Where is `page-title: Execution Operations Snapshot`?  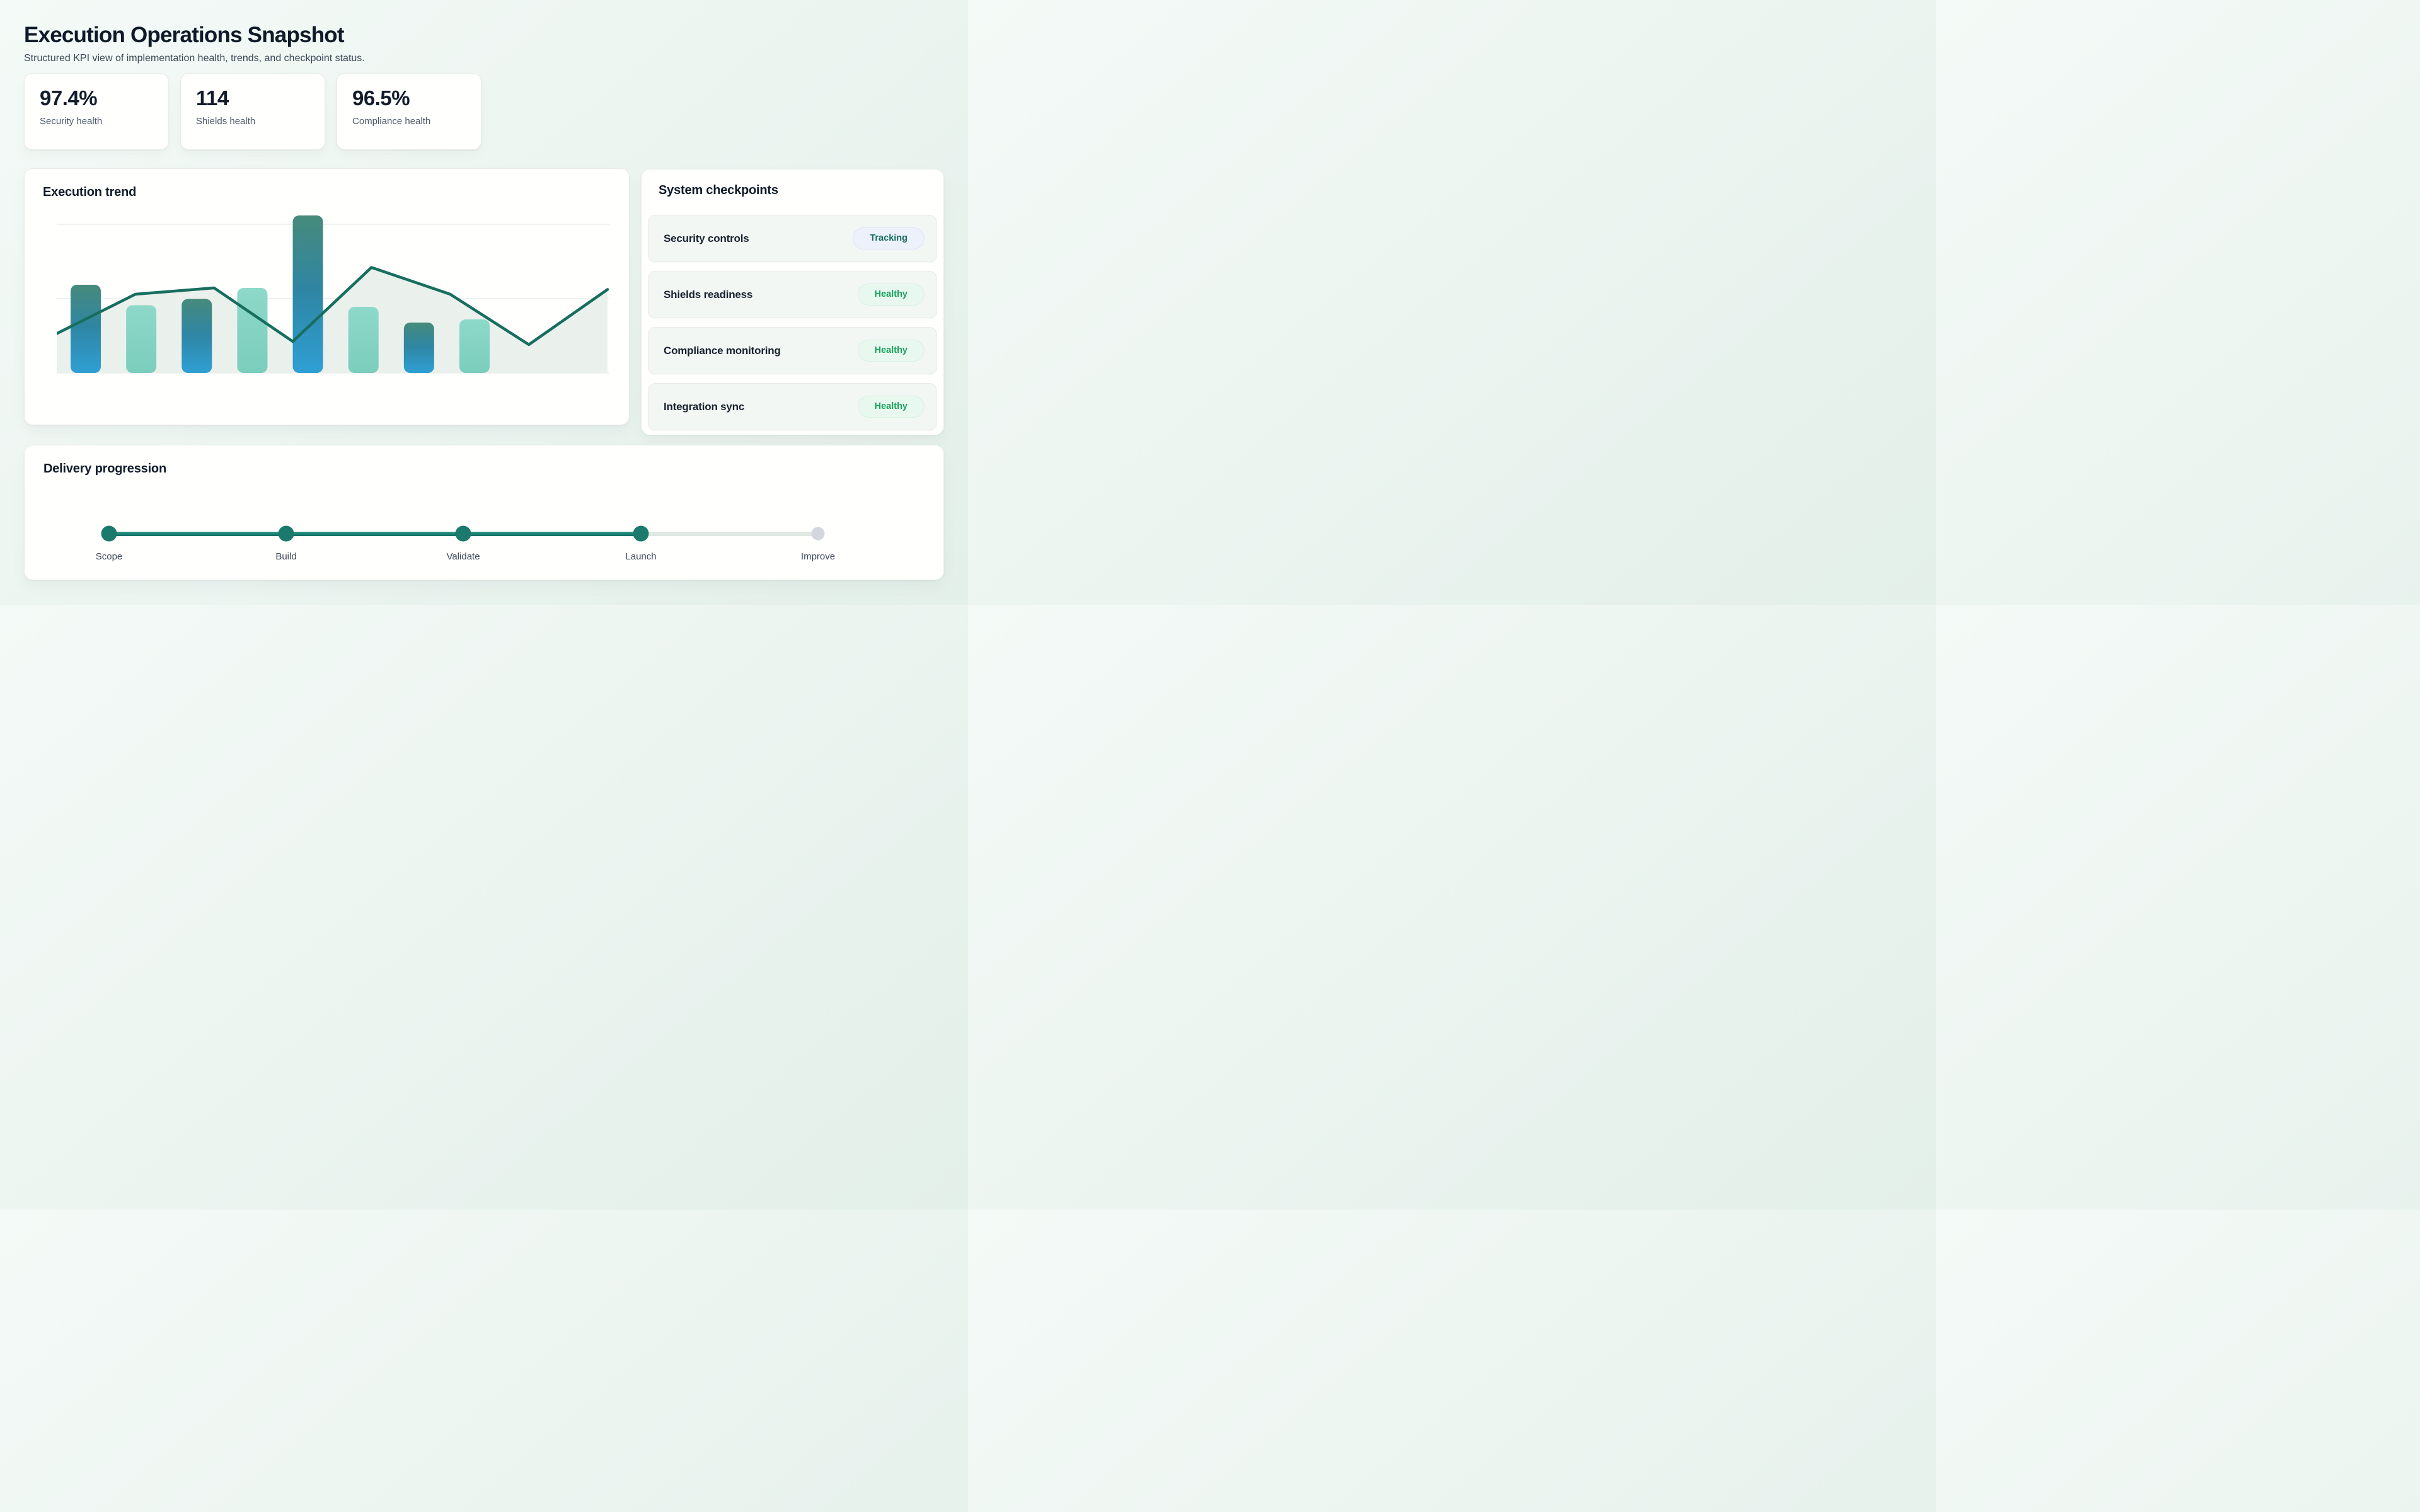
page-title: Execution Operations Snapshot is located at coordinates (185, 35).